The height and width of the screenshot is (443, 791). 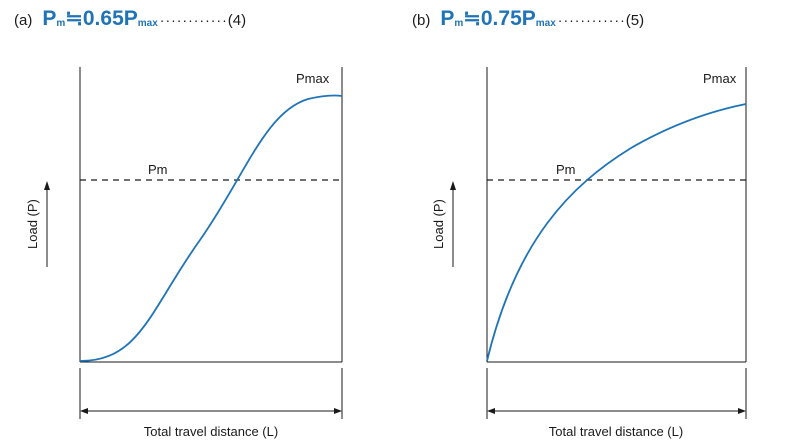 What do you see at coordinates (23, 20) in the screenshot?
I see `panel-tag: (a)` at bounding box center [23, 20].